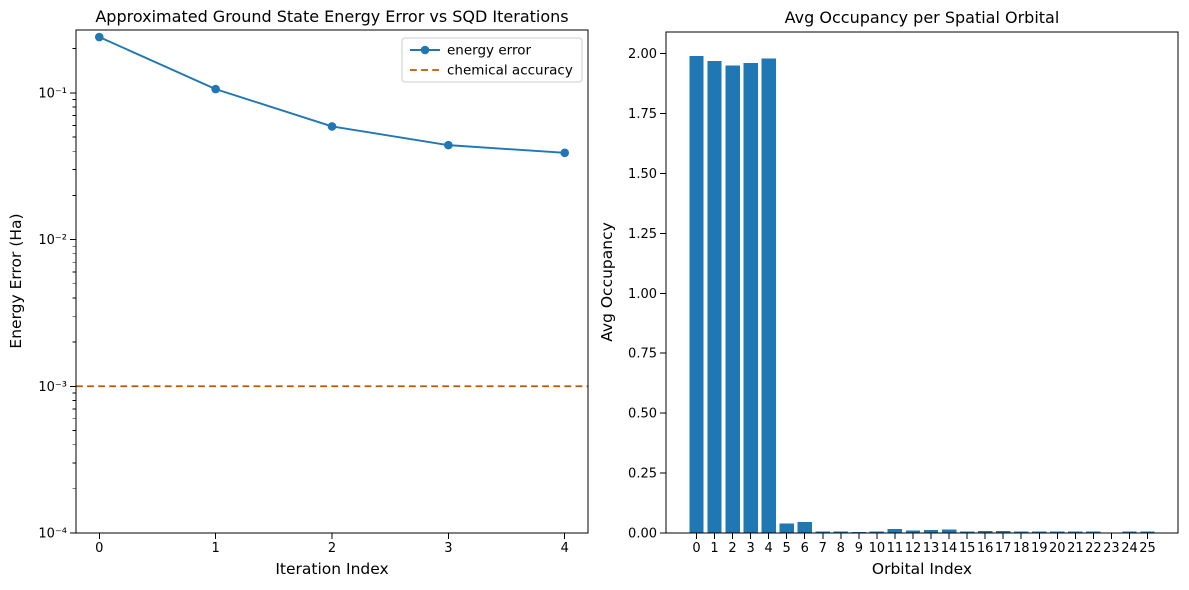  I want to click on x-tick-label: 23, so click(1111, 548).